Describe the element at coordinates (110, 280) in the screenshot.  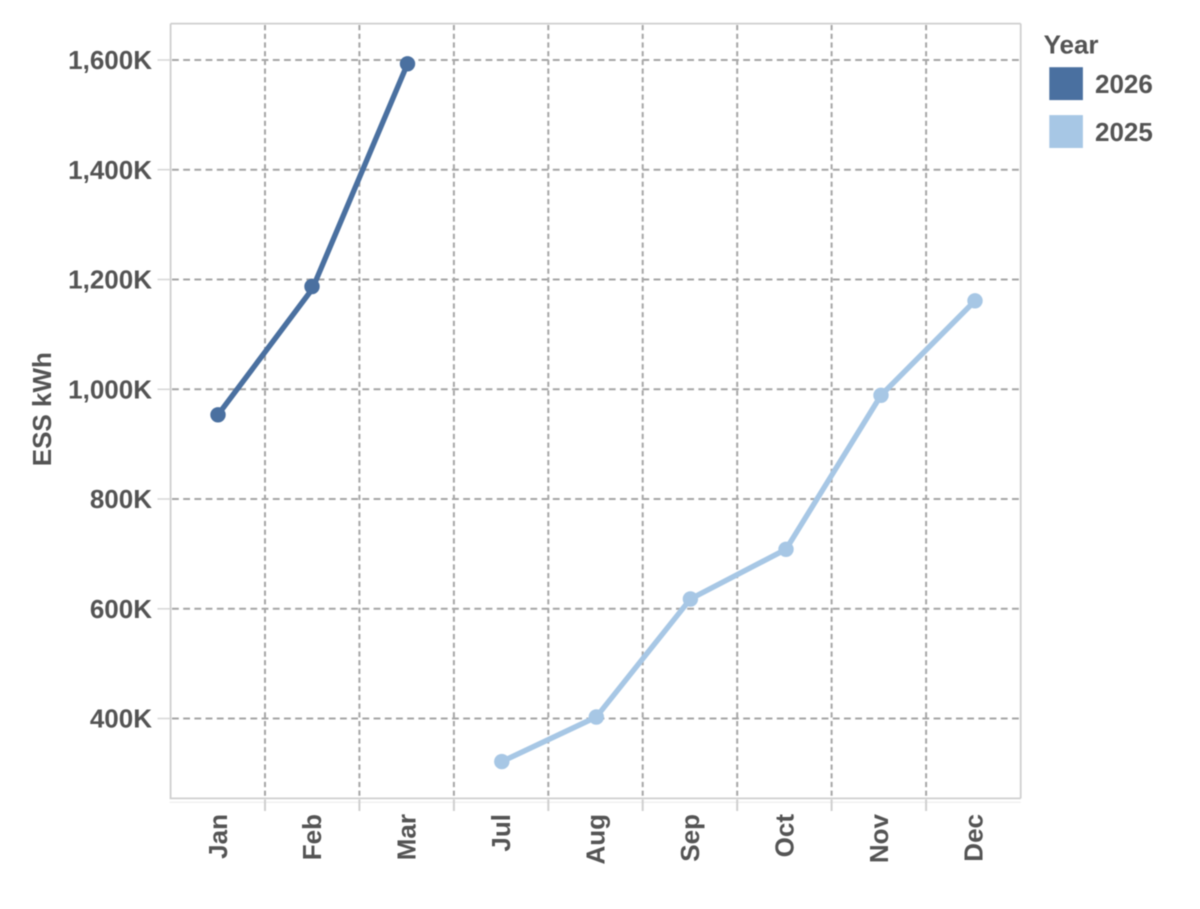
I see `svg-text: 1,200K` at that location.